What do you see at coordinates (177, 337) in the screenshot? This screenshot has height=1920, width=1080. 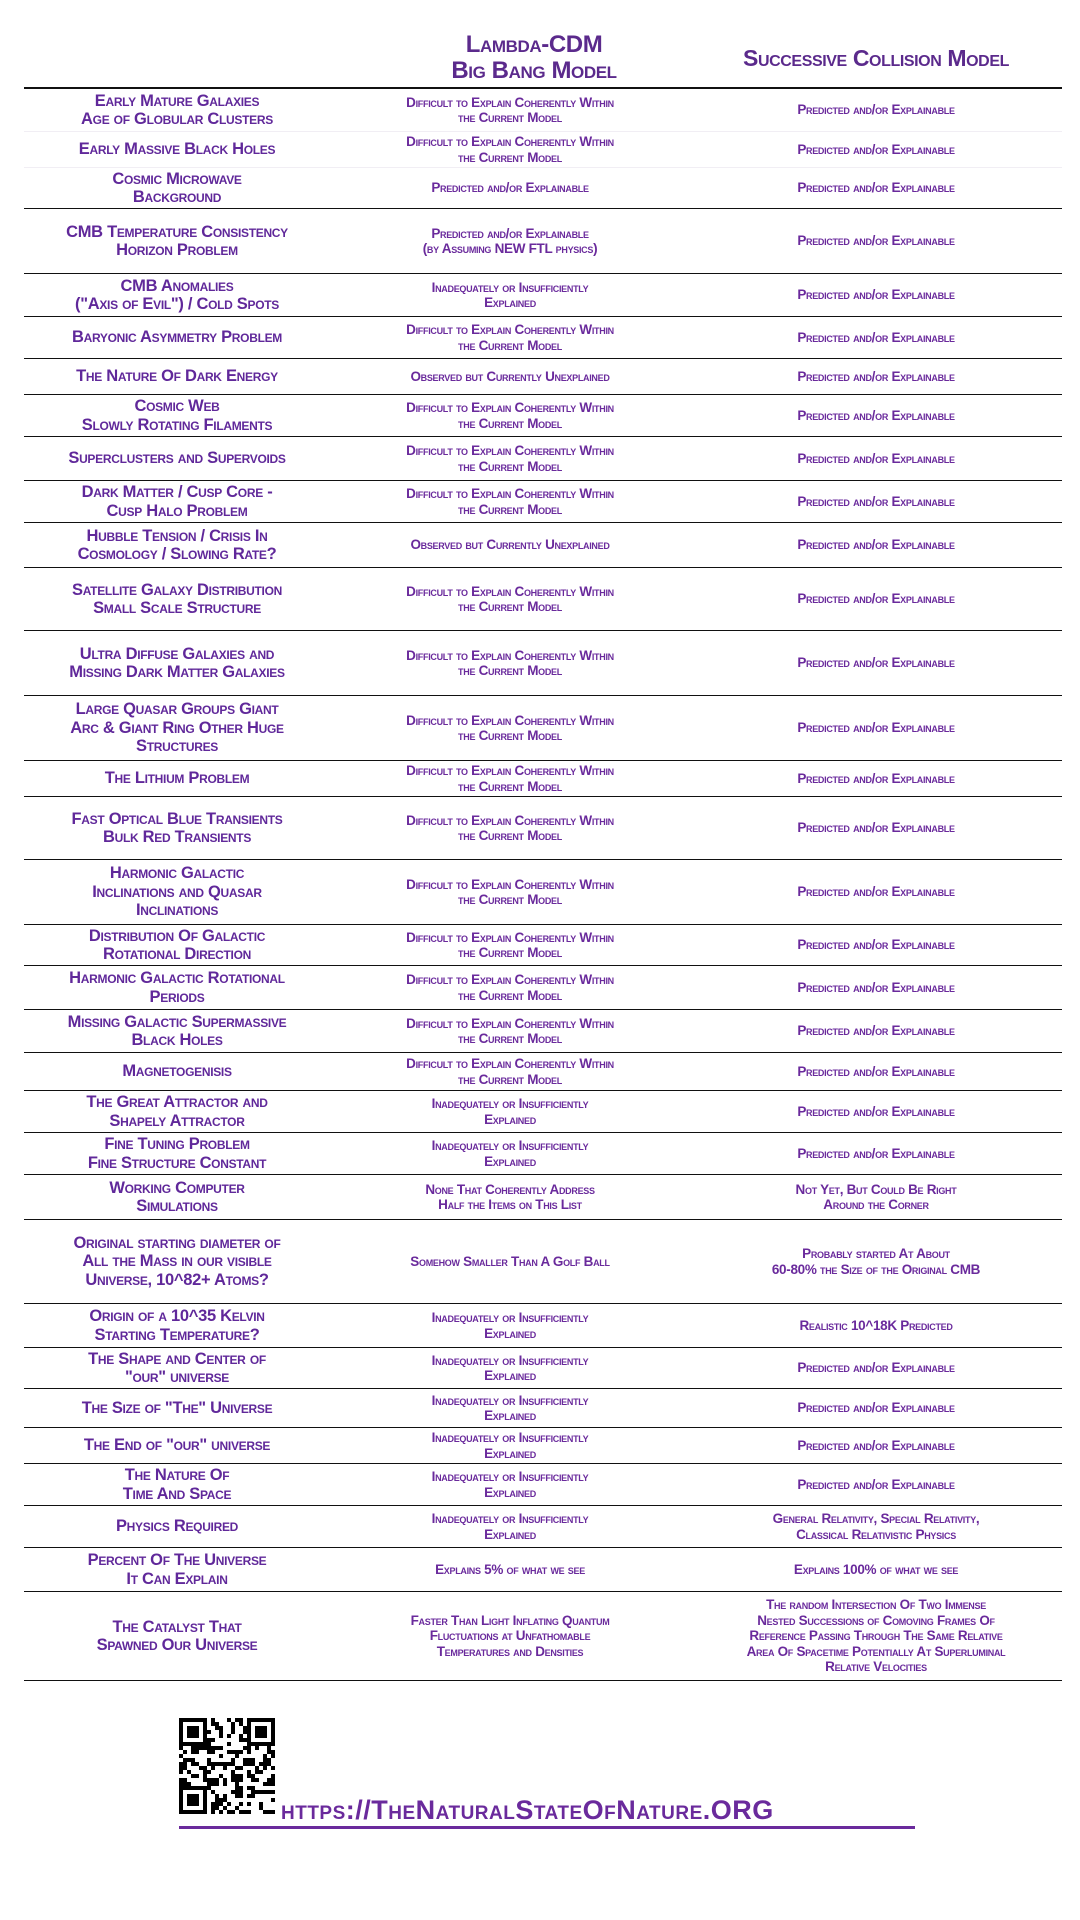 I see `topic-cell: Baryonic Asymmetry Problem` at bounding box center [177, 337].